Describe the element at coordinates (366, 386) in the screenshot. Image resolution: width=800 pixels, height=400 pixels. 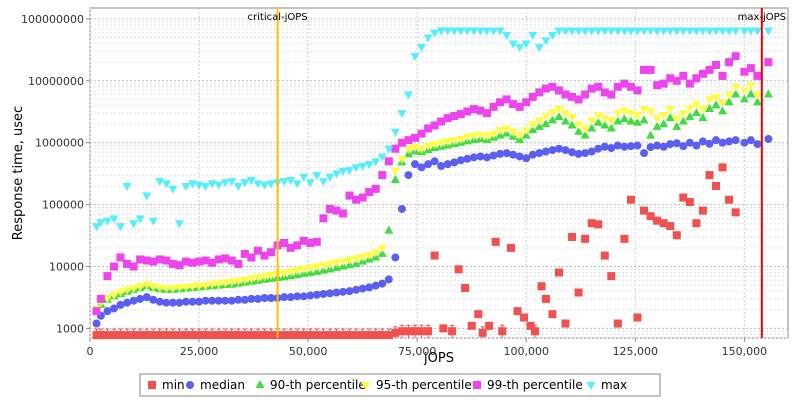
I see `legend-swatch-p95` at that location.